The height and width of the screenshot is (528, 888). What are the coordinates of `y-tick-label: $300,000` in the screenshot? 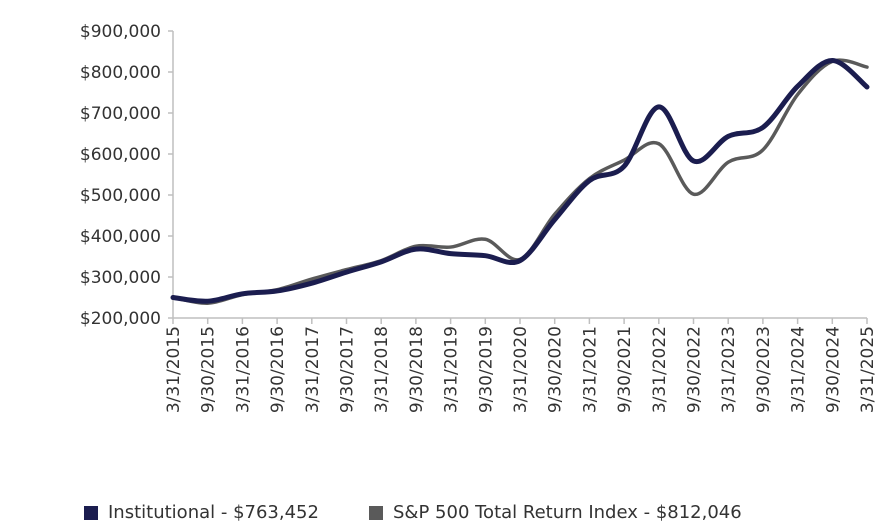 It's located at (120, 278).